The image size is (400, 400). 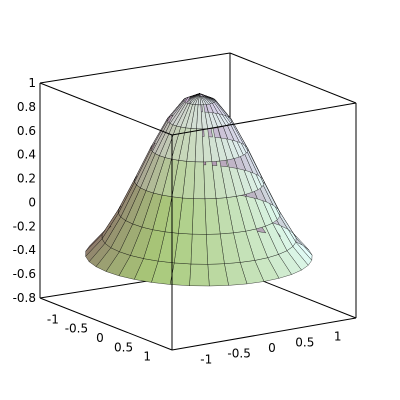 What do you see at coordinates (26, 131) in the screenshot?
I see `z-tick-label: 0.6` at bounding box center [26, 131].